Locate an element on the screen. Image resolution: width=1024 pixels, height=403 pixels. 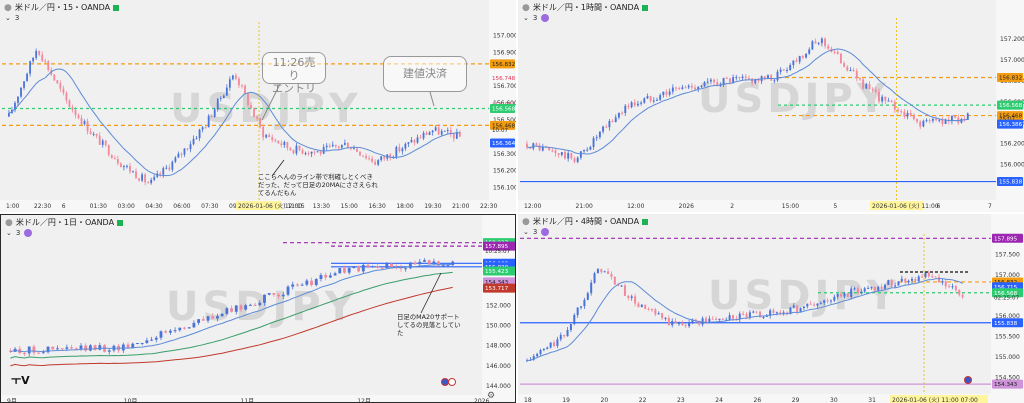
price-label: 156.468 is located at coordinates (1011, 117).